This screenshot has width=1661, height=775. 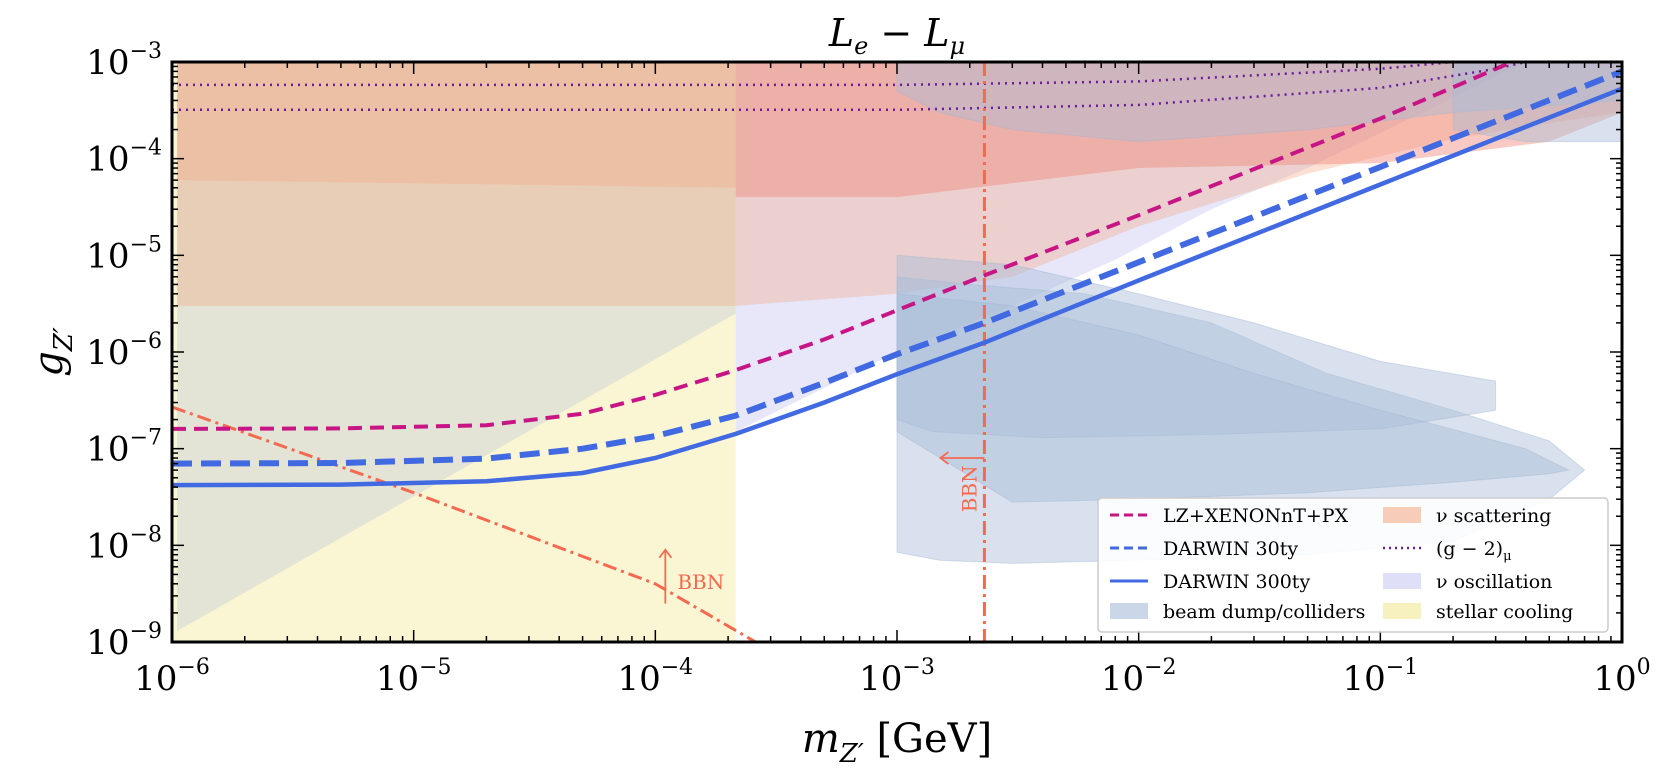 What do you see at coordinates (124, 61) in the screenshot?
I see `y-tick-label: 10⁻³` at bounding box center [124, 61].